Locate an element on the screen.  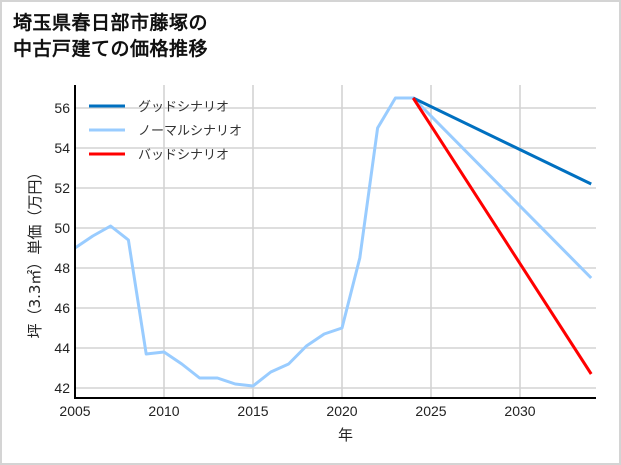
y-tick-label: 44 is located at coordinates (62, 348).